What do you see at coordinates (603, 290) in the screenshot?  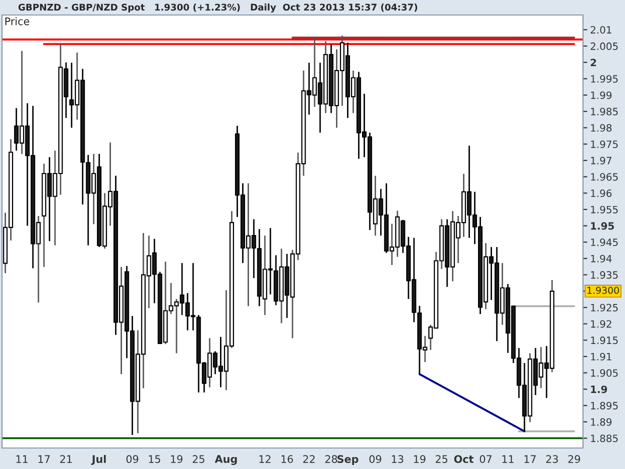 I see `annotation: 1.9300` at bounding box center [603, 290].